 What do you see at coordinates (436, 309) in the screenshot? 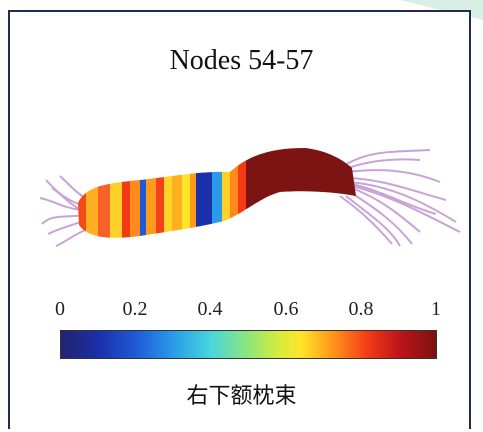
I see `colorbar-tick: 1` at bounding box center [436, 309].